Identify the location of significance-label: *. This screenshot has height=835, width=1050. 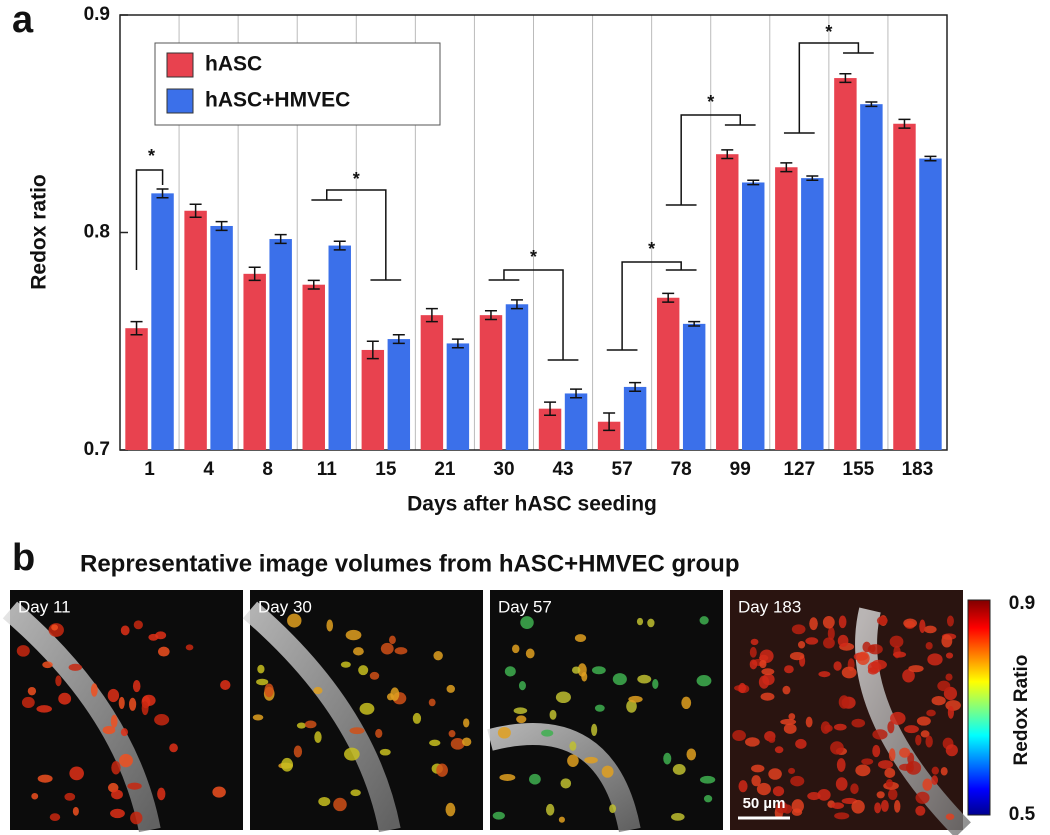
(533, 257).